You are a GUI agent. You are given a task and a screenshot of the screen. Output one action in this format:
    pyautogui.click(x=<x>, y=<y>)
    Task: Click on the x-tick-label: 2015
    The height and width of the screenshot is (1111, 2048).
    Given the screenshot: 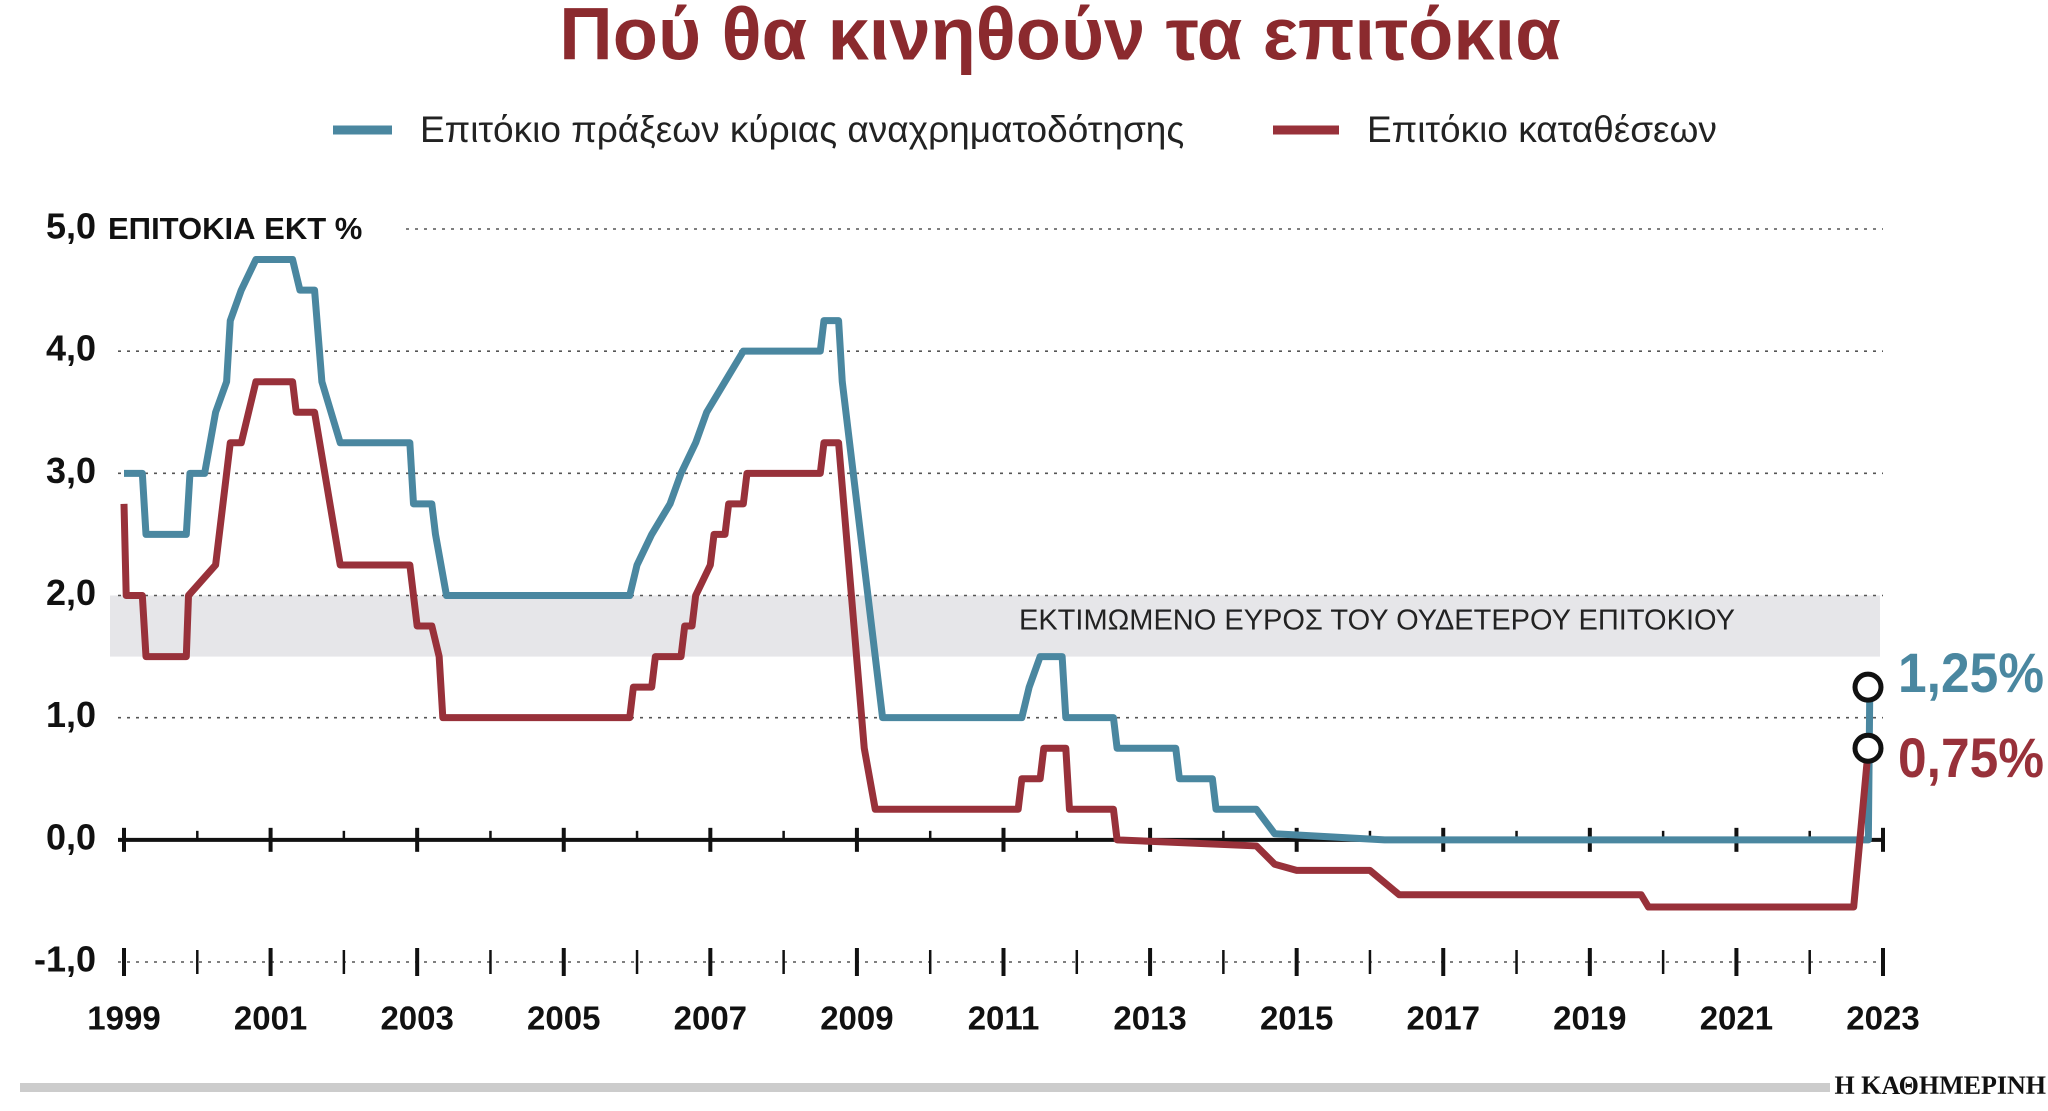 What is the action you would take?
    pyautogui.click(x=1296, y=1018)
    